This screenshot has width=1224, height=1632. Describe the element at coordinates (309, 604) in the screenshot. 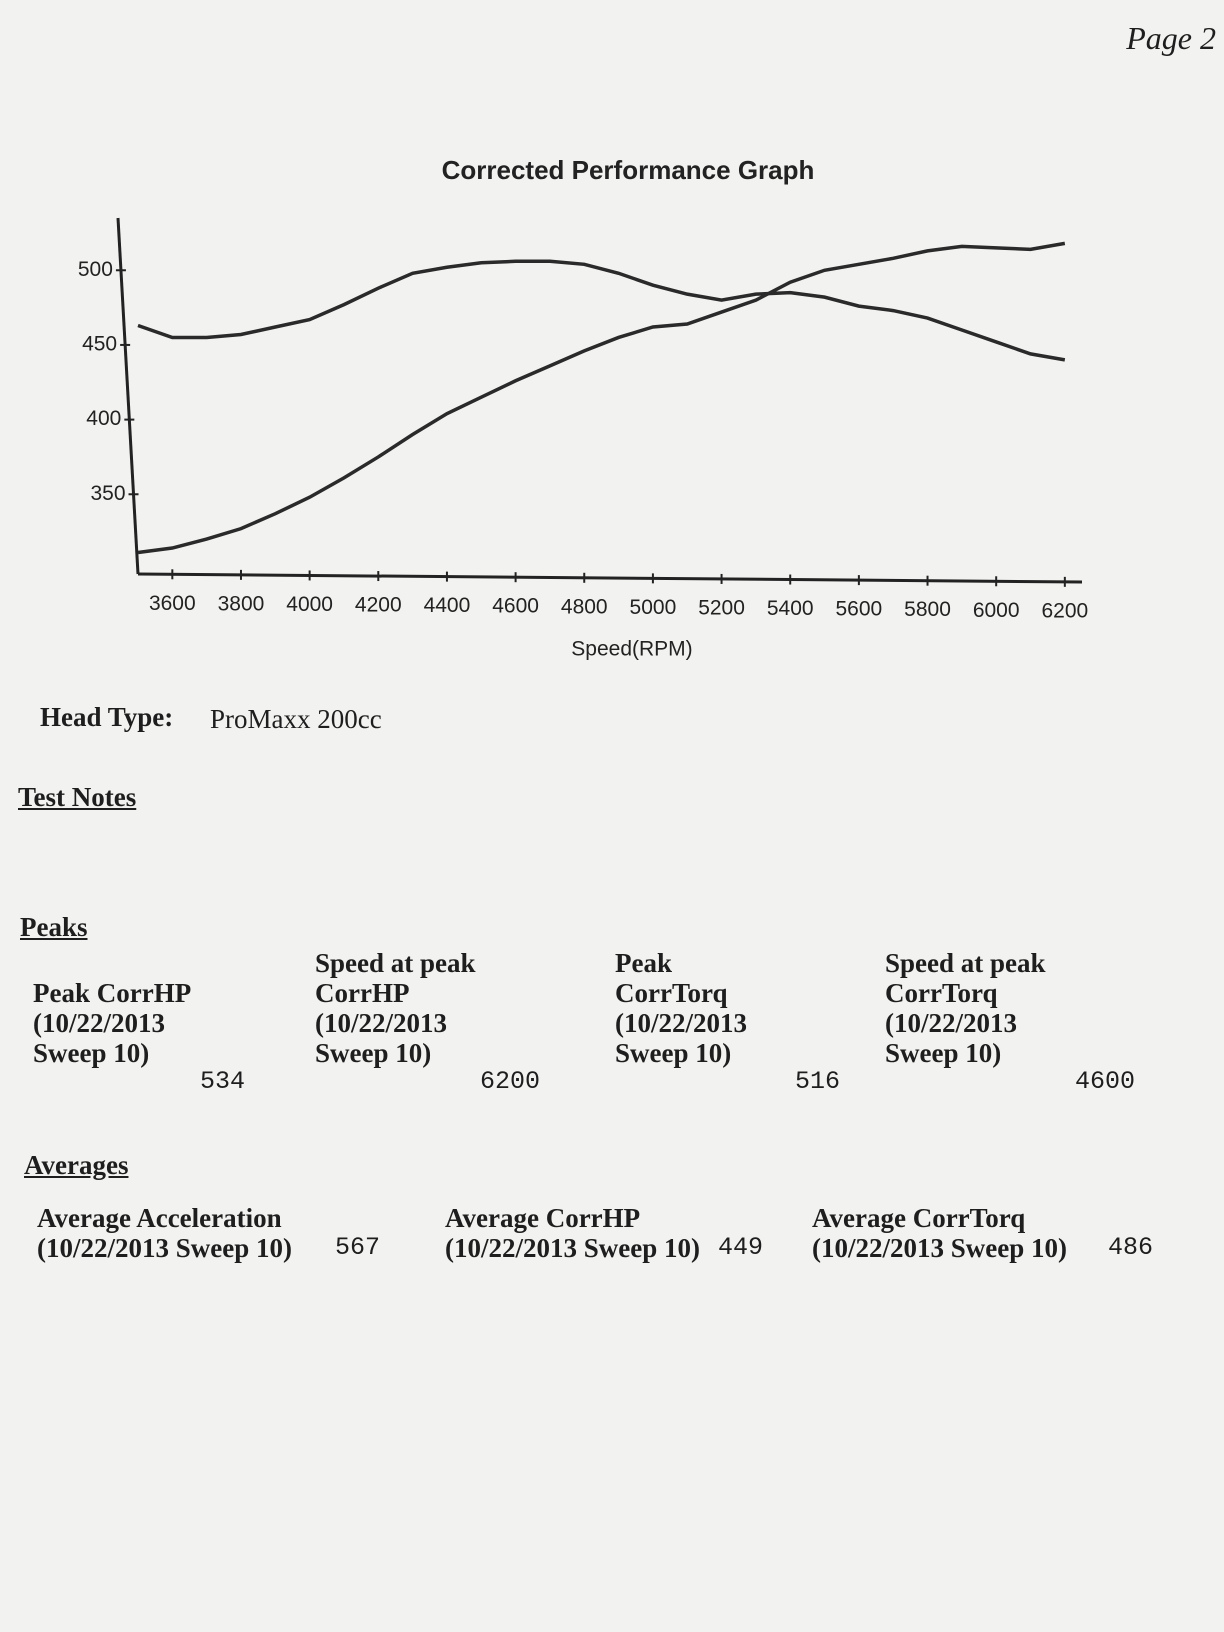

I see `x-tick-label: 4000` at that location.